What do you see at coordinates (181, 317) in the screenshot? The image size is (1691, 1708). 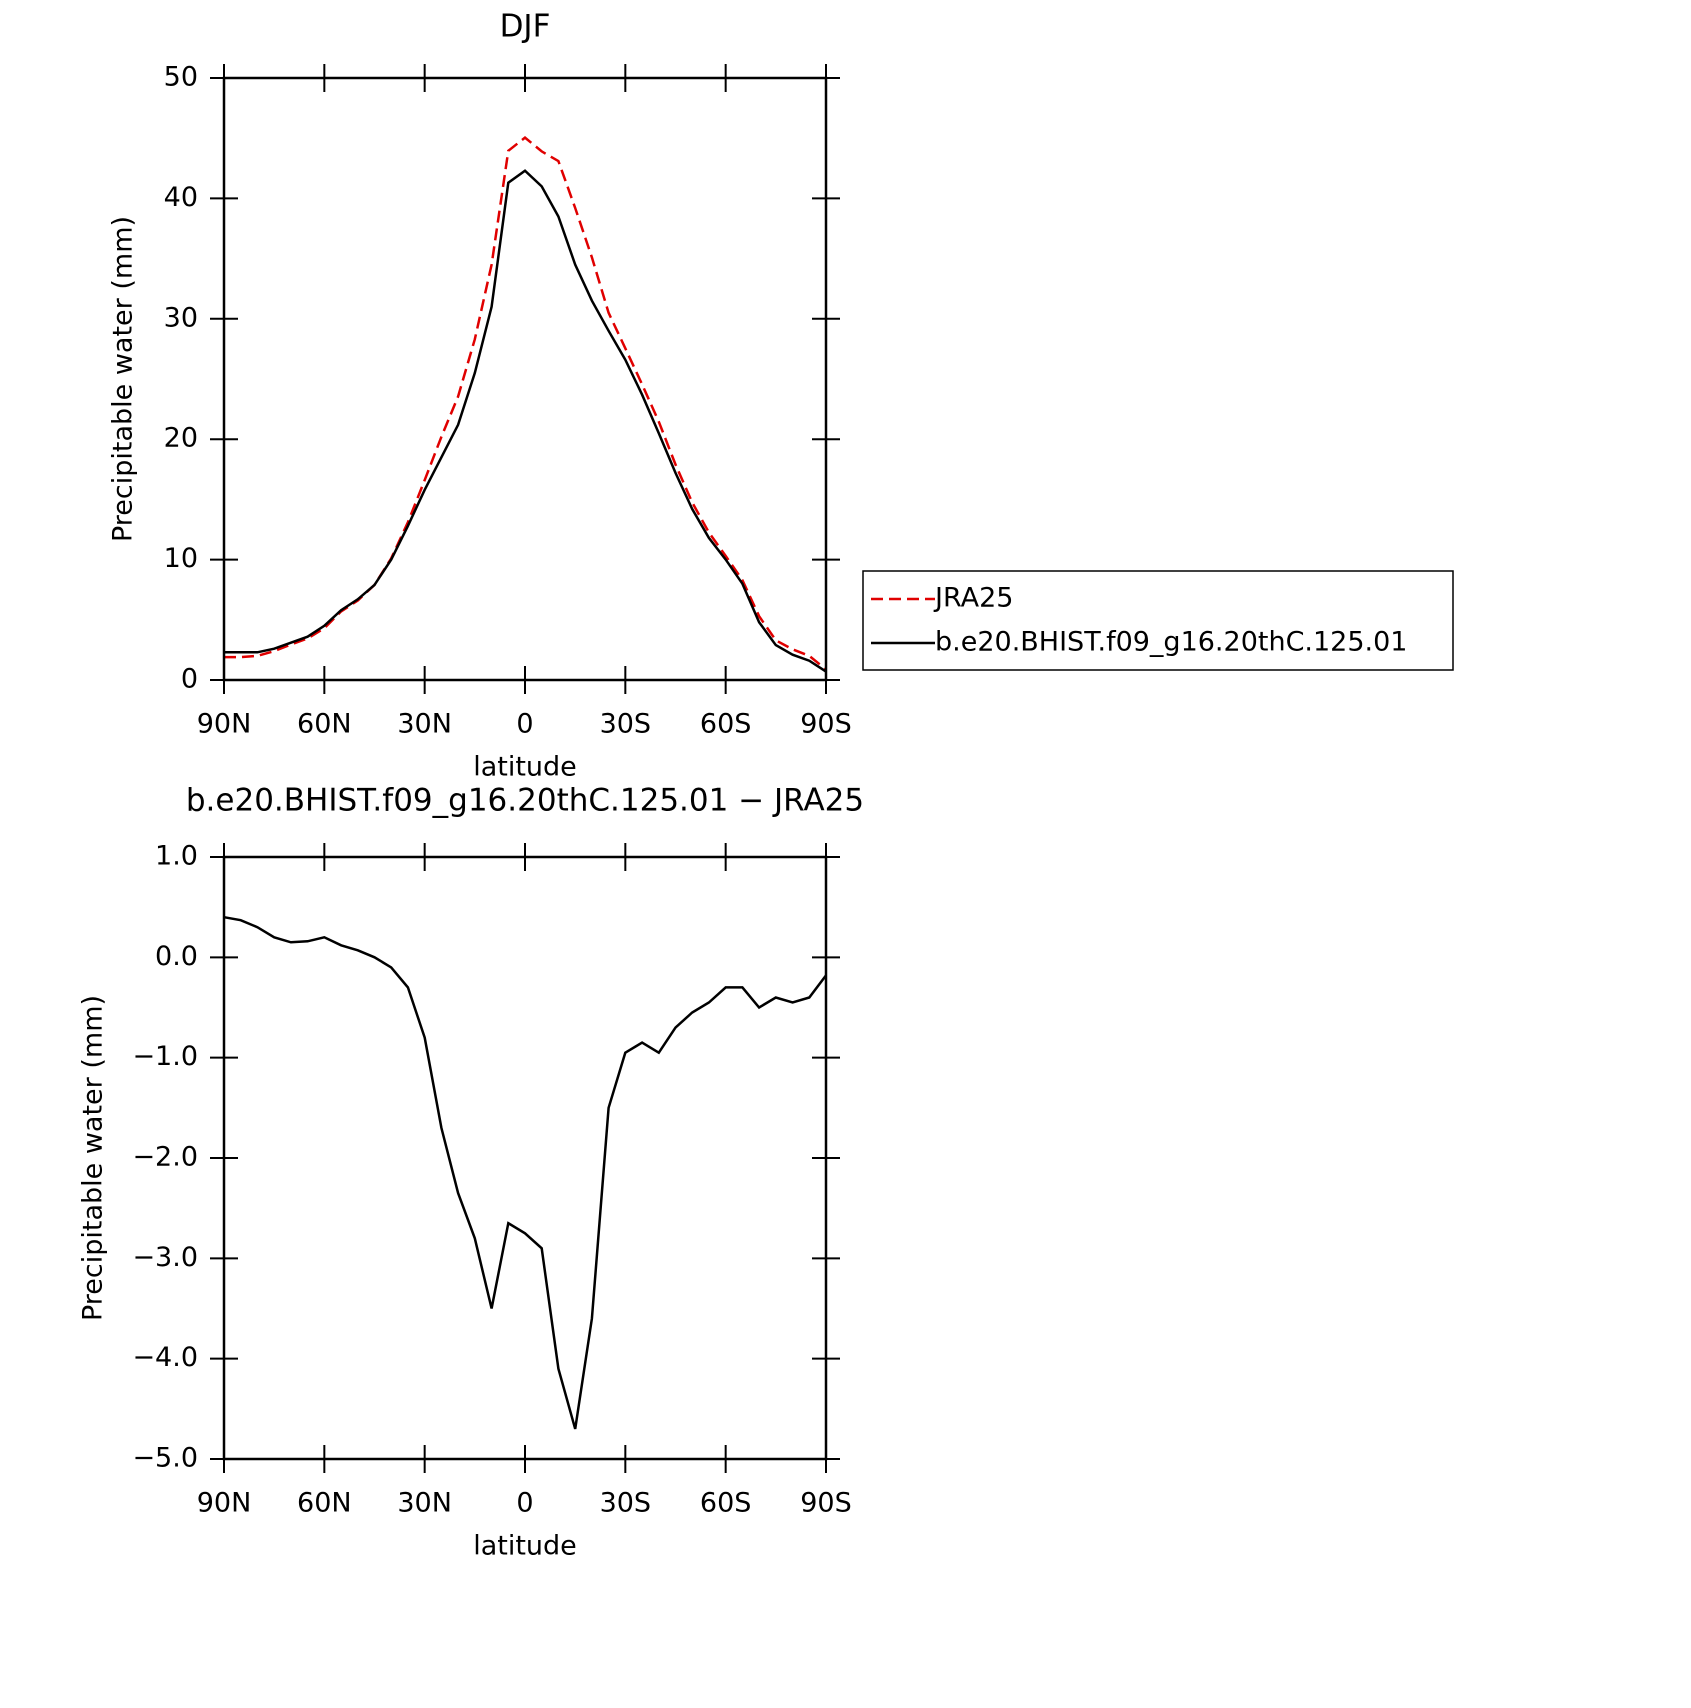 I see `y-tick-label: 30` at bounding box center [181, 317].